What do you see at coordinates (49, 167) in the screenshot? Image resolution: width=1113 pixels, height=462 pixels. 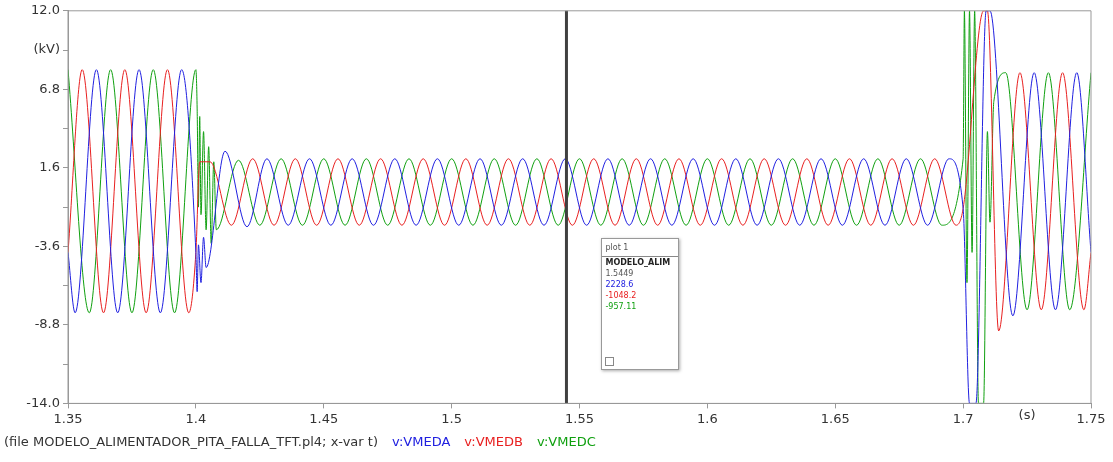 I see `y-tick-label: 1.6` at bounding box center [49, 167].